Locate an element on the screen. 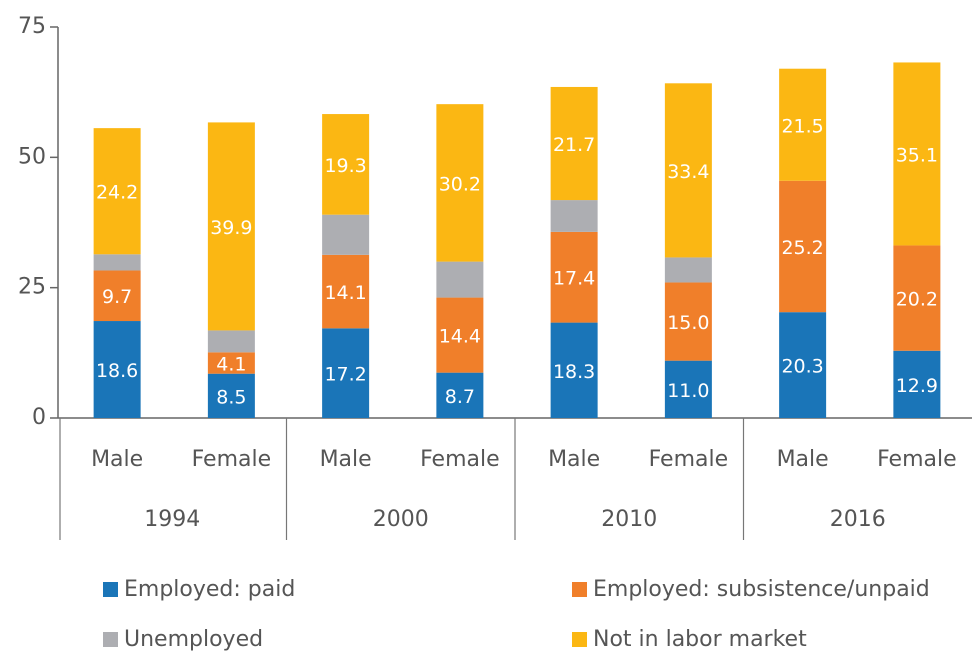 Image resolution: width=972 pixels, height=655 pixels. y-tick-label: 75 is located at coordinates (32, 26).